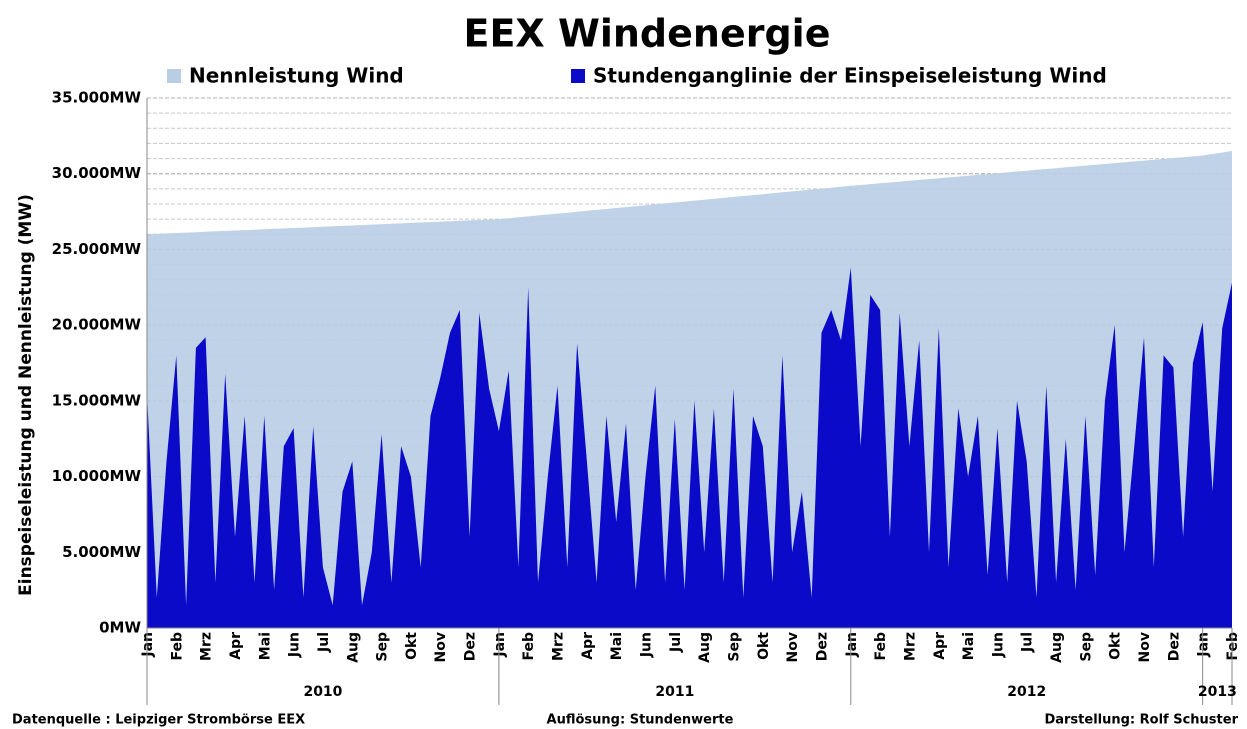 The image size is (1247, 729). Describe the element at coordinates (1026, 692) in the screenshot. I see `year-label: 2012` at that location.